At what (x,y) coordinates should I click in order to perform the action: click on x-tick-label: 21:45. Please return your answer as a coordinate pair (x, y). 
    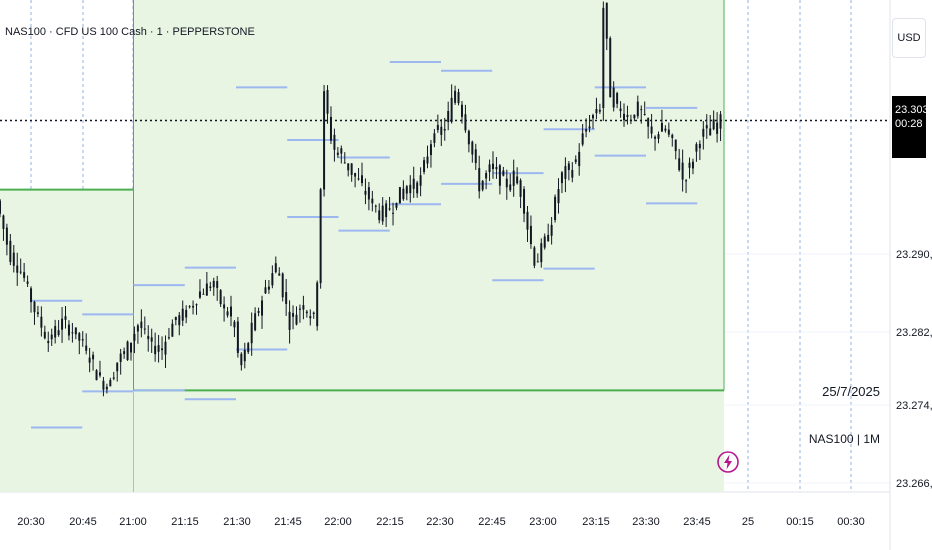
    Looking at the image, I should click on (288, 522).